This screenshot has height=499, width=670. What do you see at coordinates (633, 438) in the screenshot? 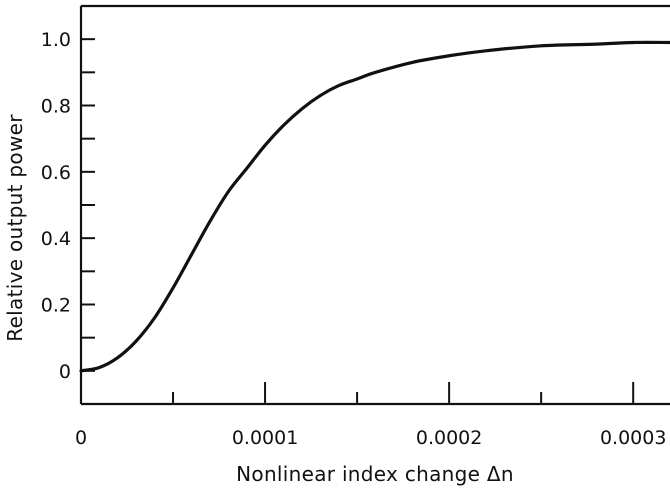
I see `x-tick-label: 0.0003` at bounding box center [633, 438].